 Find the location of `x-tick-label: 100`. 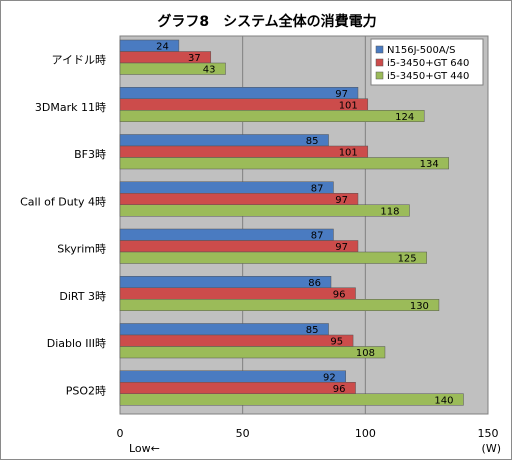

x-tick-label: 100 is located at coordinates (365, 433).